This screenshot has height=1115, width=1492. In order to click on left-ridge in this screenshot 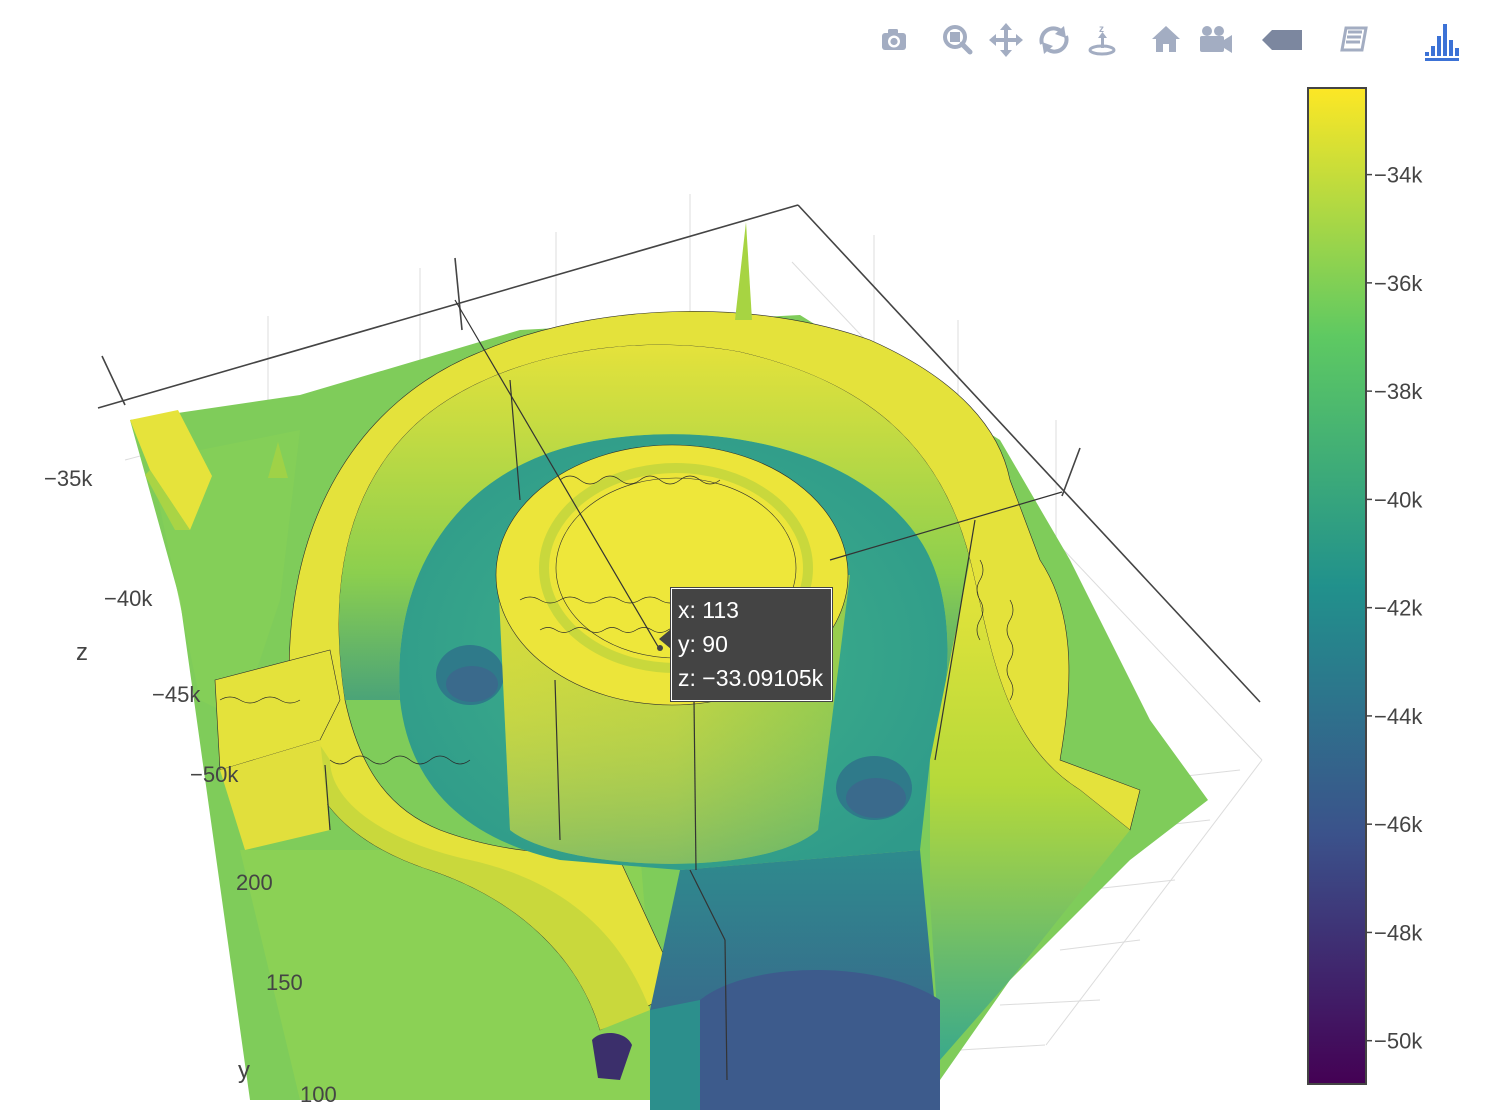, I will do `click(171, 470)`.